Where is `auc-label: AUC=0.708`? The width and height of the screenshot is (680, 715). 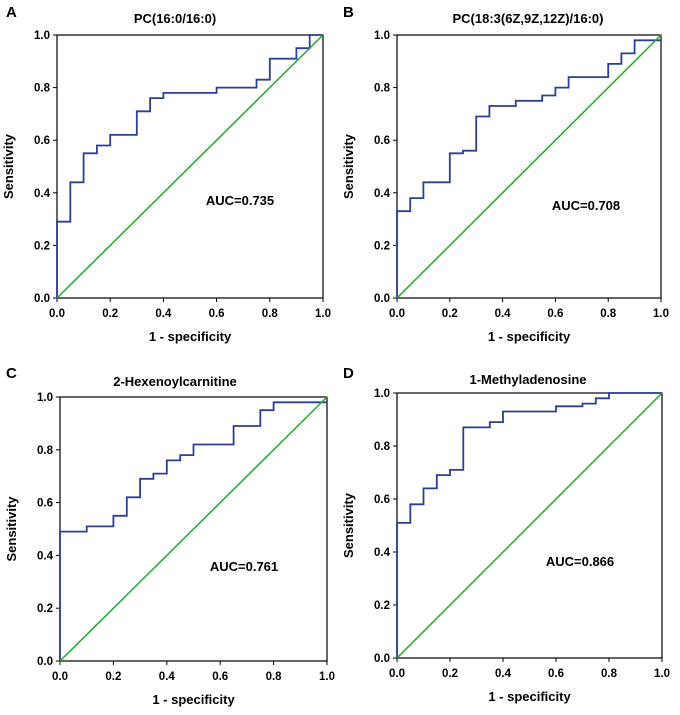
auc-label: AUC=0.708 is located at coordinates (586, 205).